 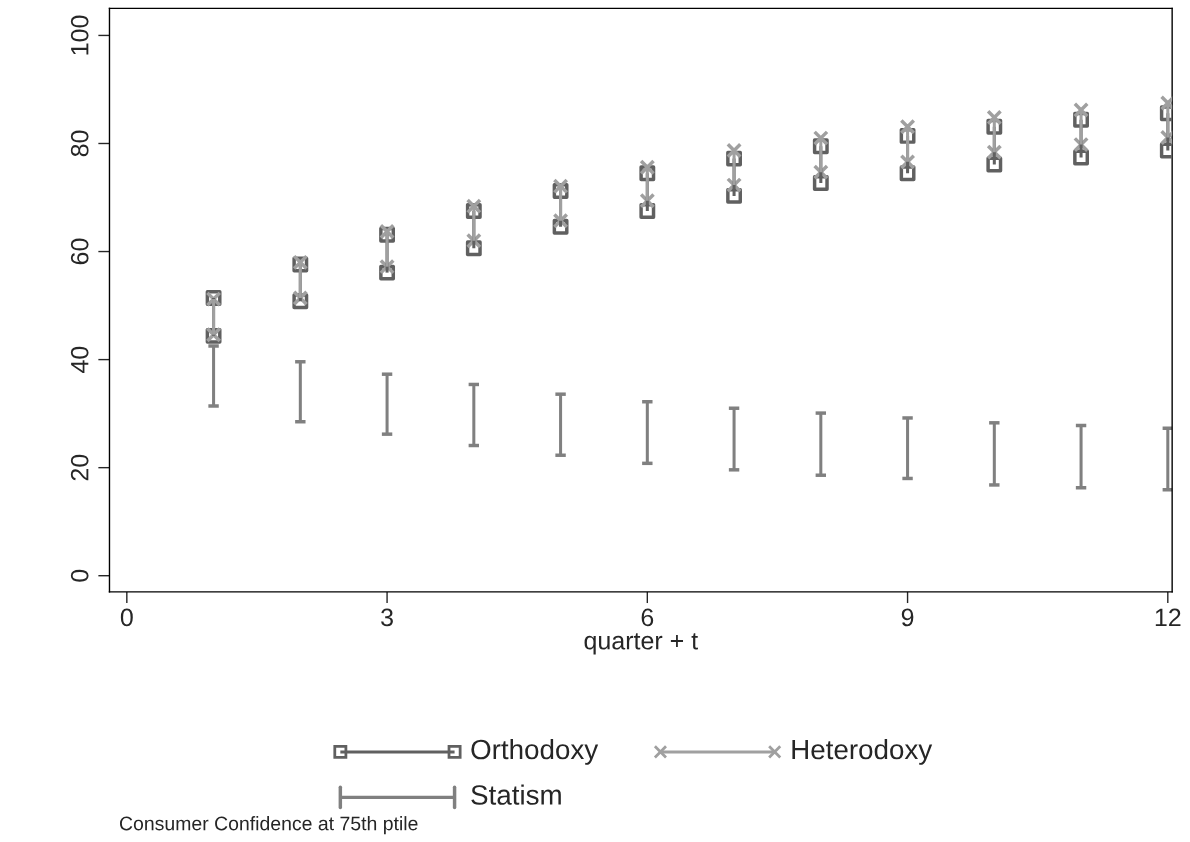 I want to click on x-tick-label: 9, so click(x=907, y=617).